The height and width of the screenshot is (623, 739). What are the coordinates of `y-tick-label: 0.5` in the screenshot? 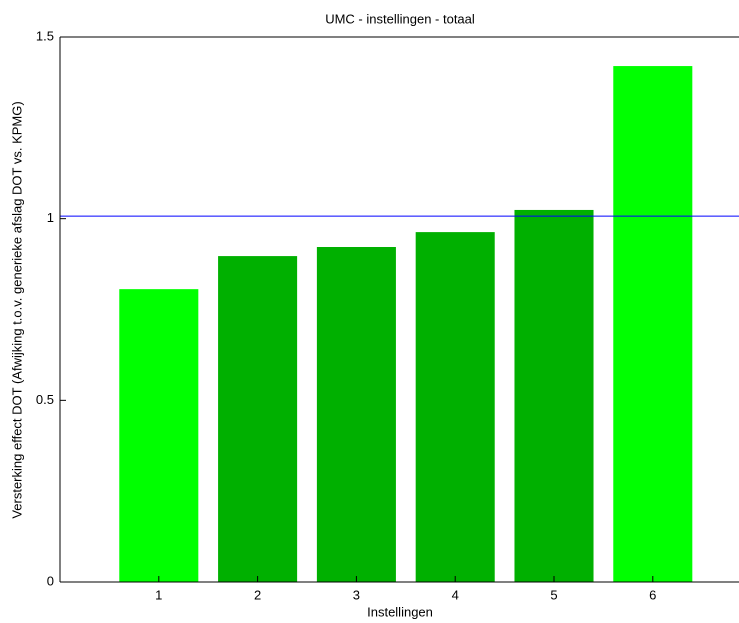 It's located at (45, 399).